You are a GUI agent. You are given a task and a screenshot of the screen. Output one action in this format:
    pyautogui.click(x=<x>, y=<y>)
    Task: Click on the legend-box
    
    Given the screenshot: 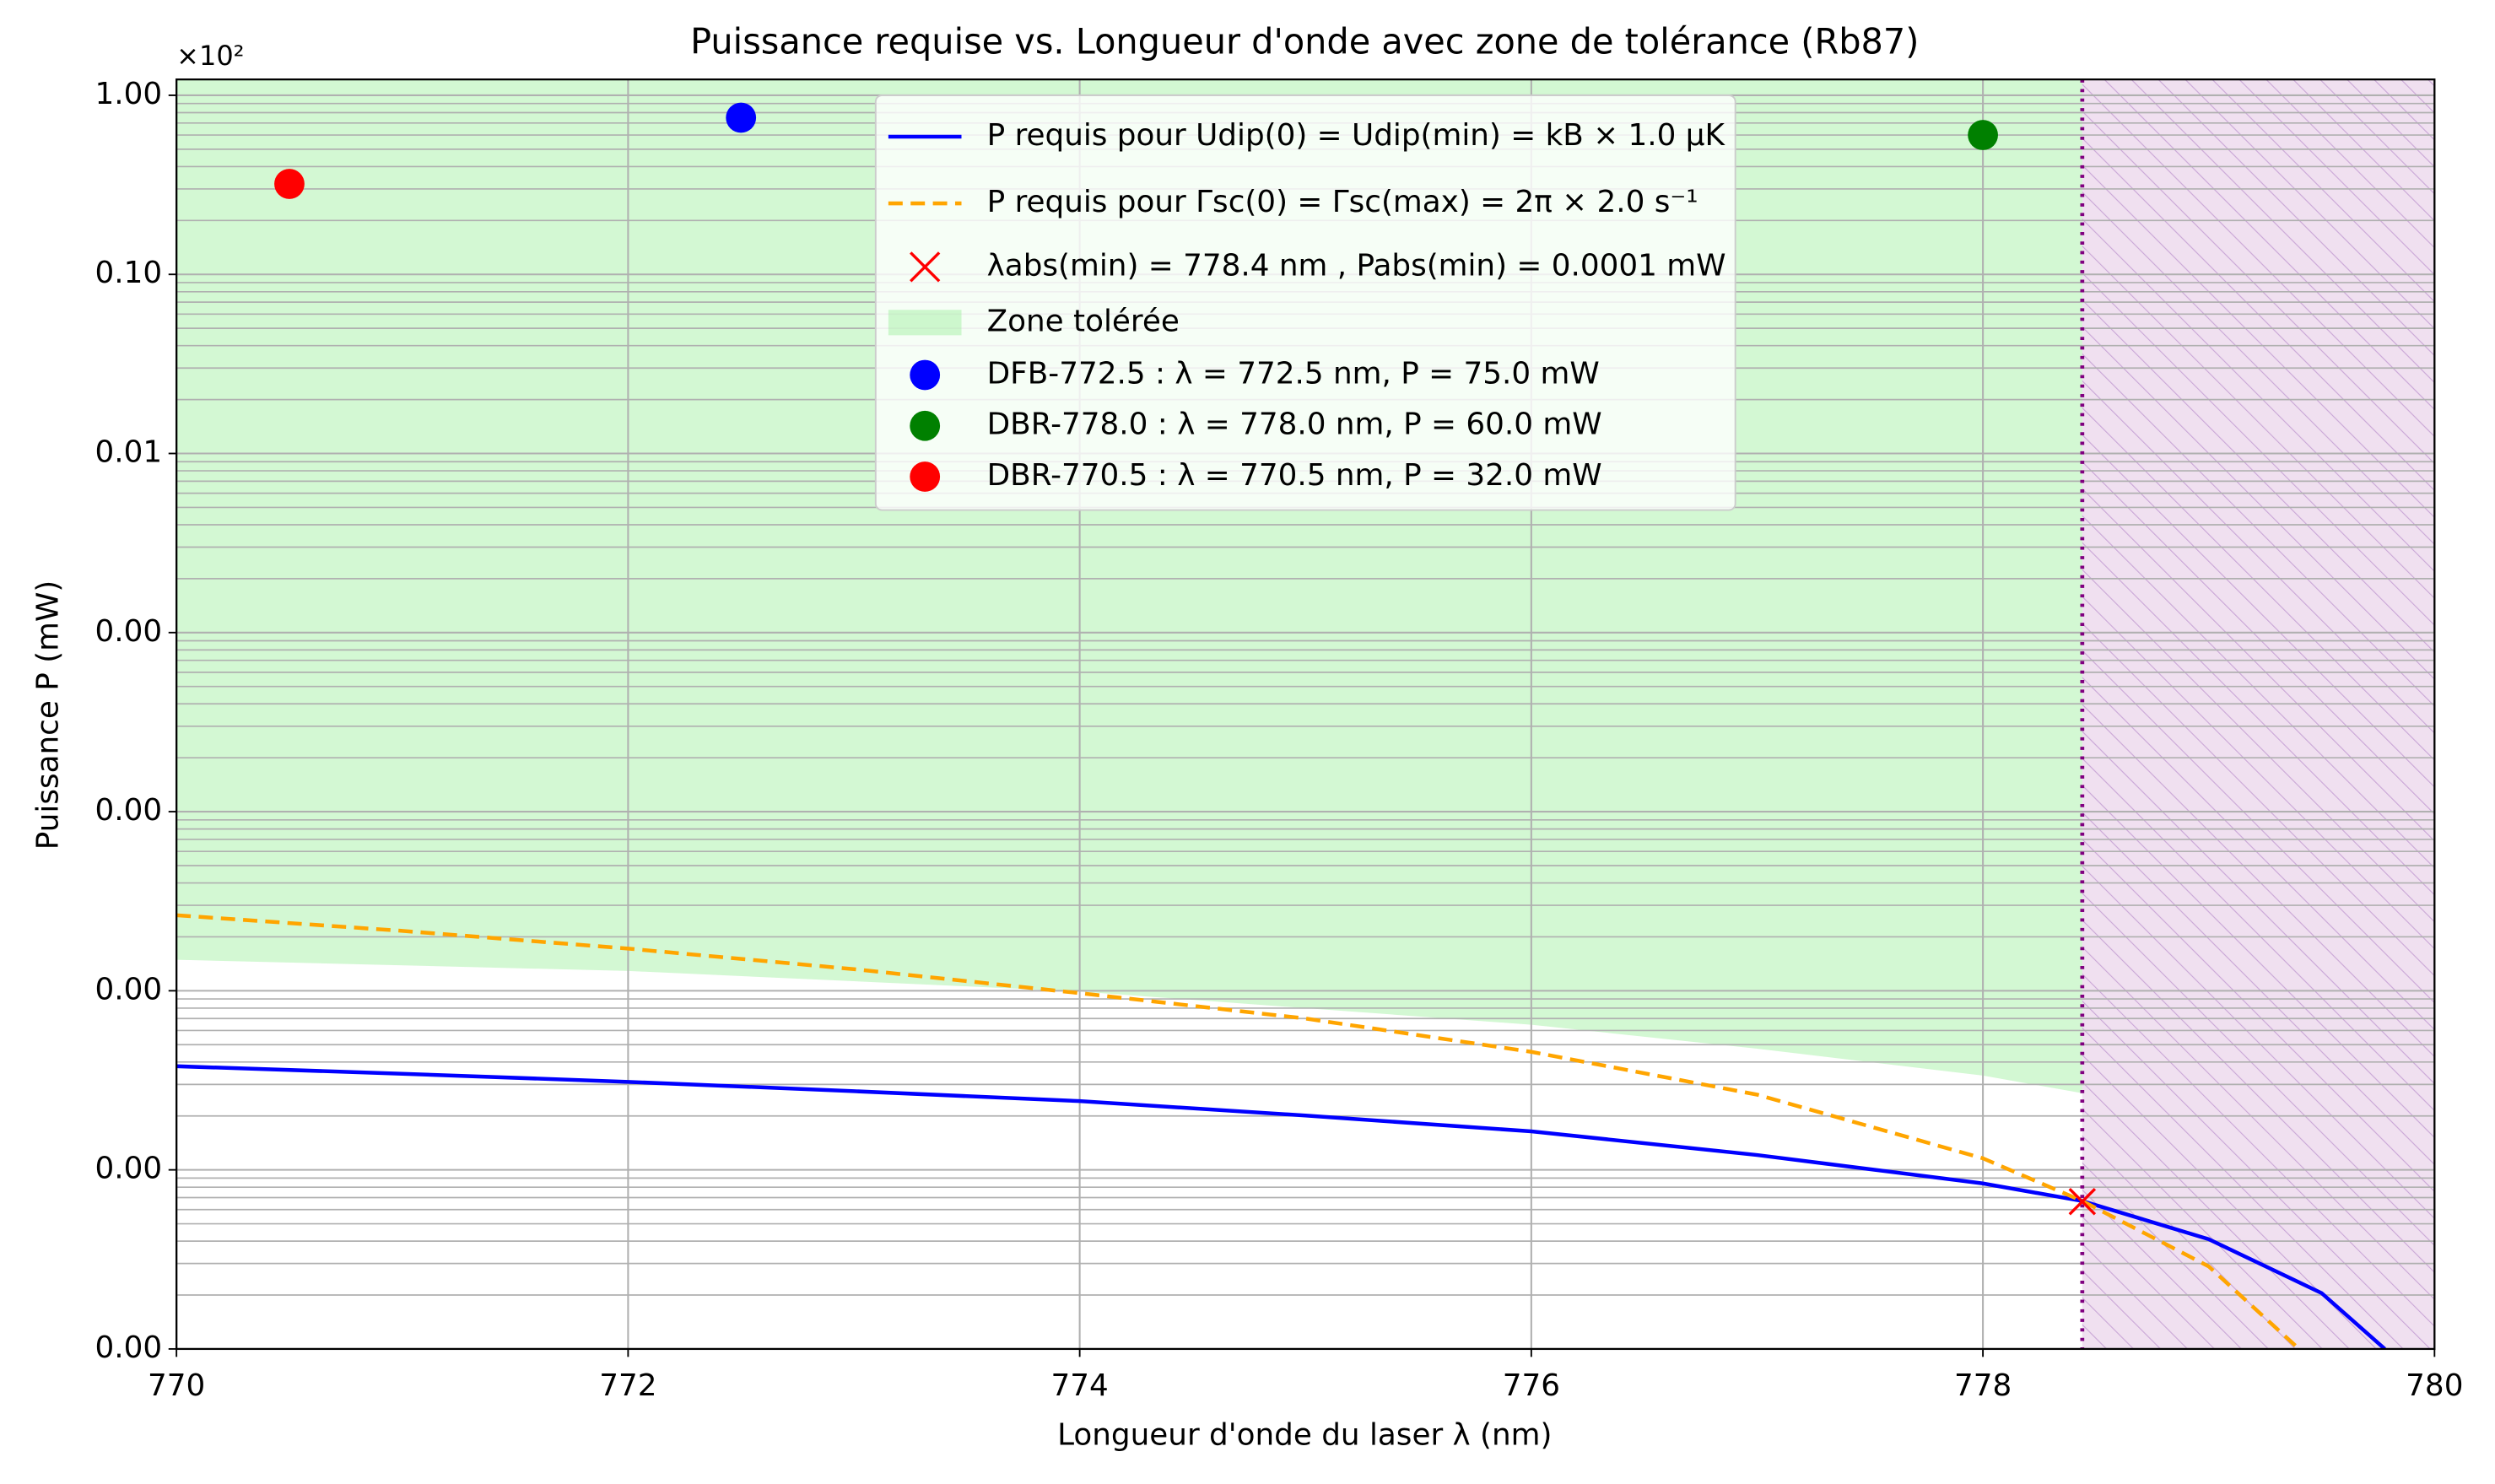 What is the action you would take?
    pyautogui.click(x=1305, y=302)
    